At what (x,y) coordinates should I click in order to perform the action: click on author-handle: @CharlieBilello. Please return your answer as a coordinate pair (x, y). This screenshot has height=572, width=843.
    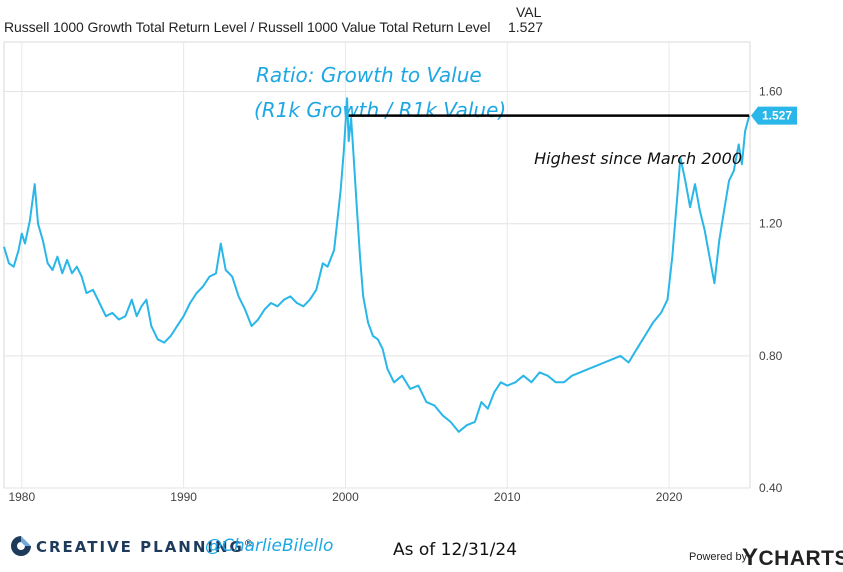
    Looking at the image, I should click on (269, 546).